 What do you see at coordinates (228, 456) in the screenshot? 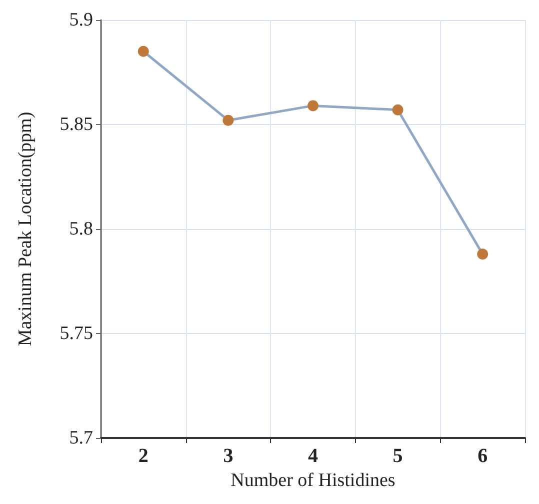
I see `x-tick-label: 3` at bounding box center [228, 456].